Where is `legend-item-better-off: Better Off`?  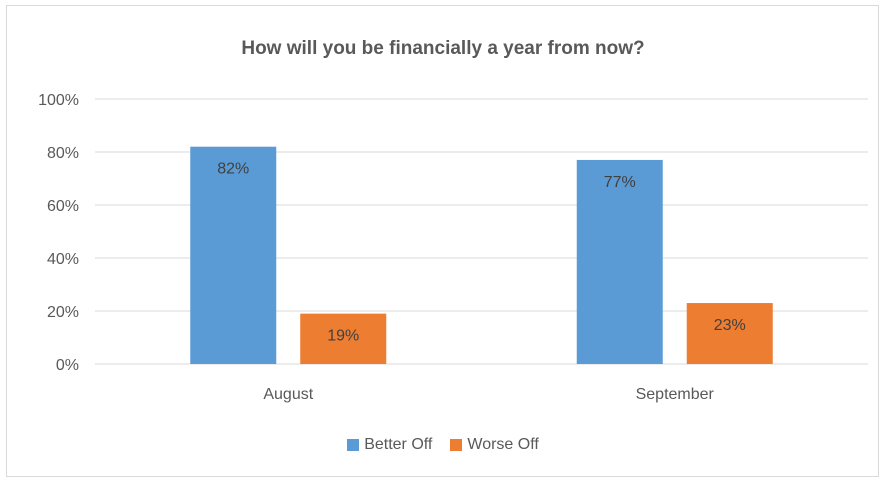 legend-item-better-off: Better Off is located at coordinates (389, 445).